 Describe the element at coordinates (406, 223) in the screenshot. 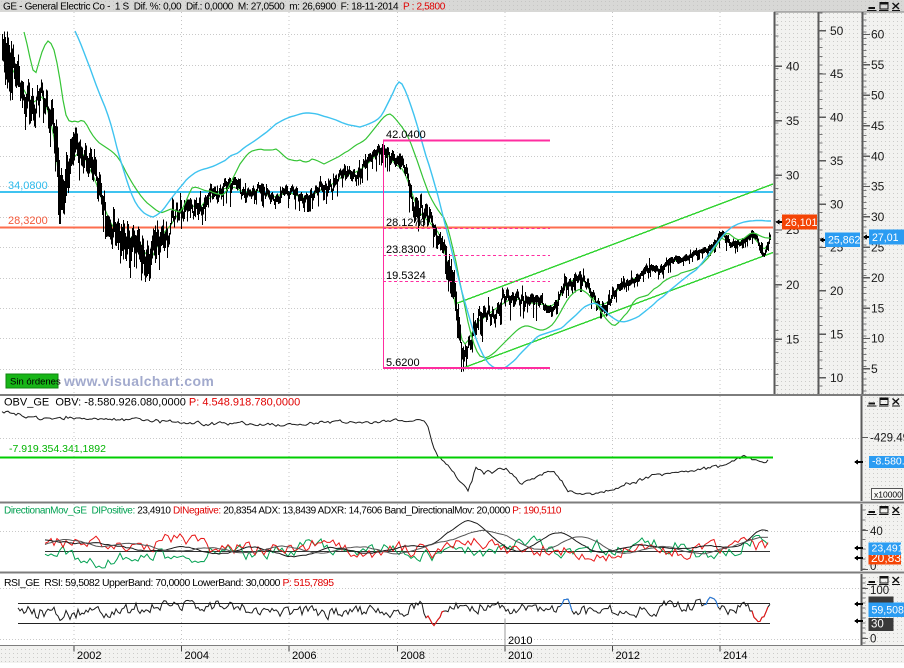

I see `svg-text: 28.1276` at that location.